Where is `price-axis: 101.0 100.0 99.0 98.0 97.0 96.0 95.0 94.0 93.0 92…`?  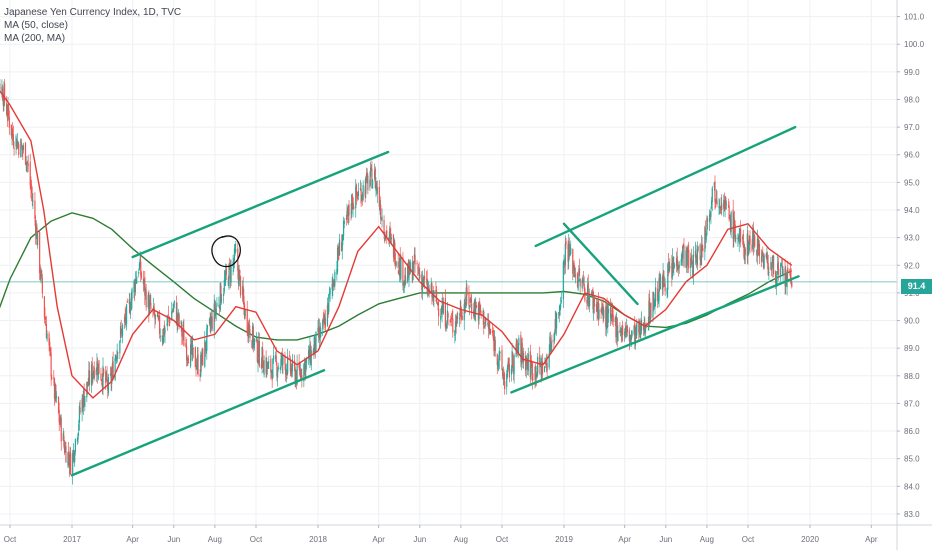
price-axis: 101.0 100.0 99.0 98.0 97.0 96.0 95.0 94.0 93.0 92… is located at coordinates (910, 275).